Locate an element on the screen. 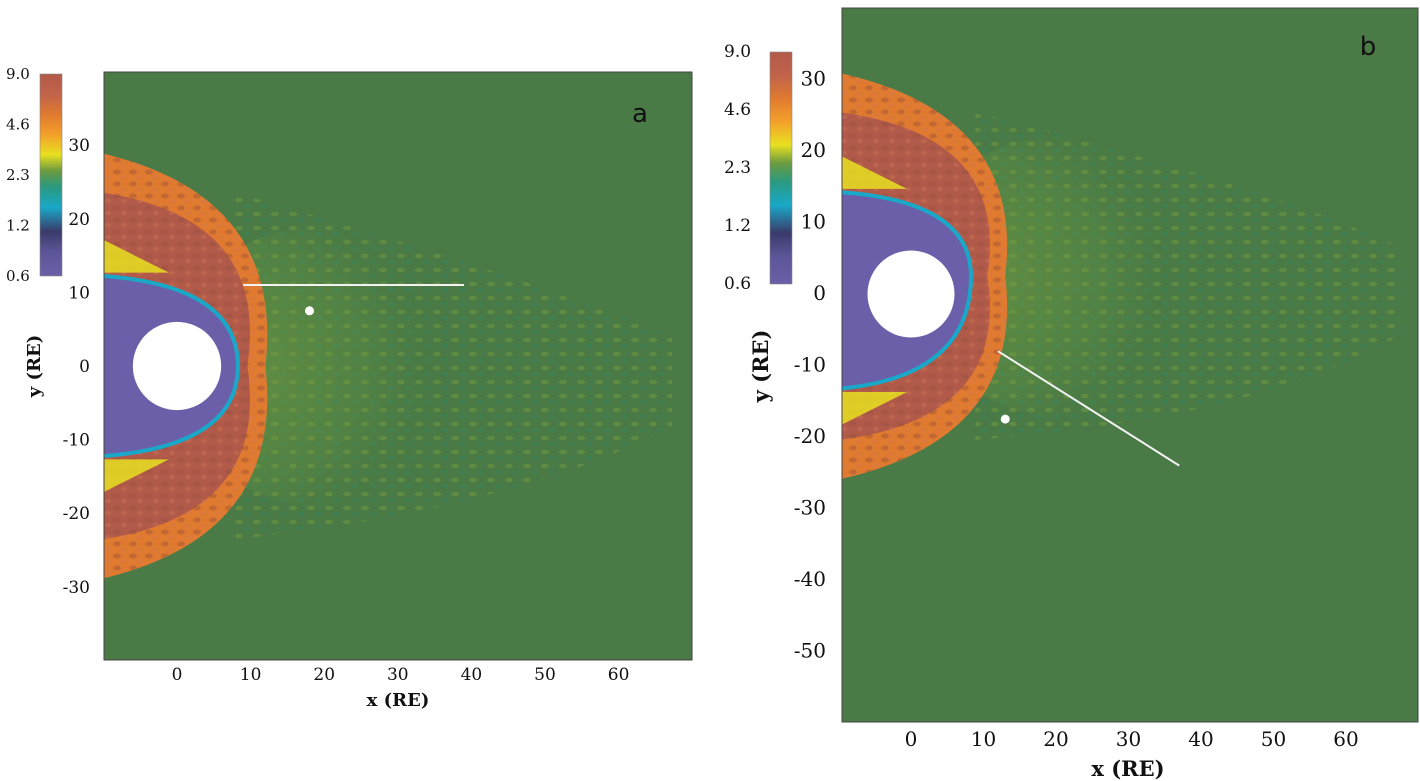 The height and width of the screenshot is (781, 1420). panel-letter: a is located at coordinates (640, 114).